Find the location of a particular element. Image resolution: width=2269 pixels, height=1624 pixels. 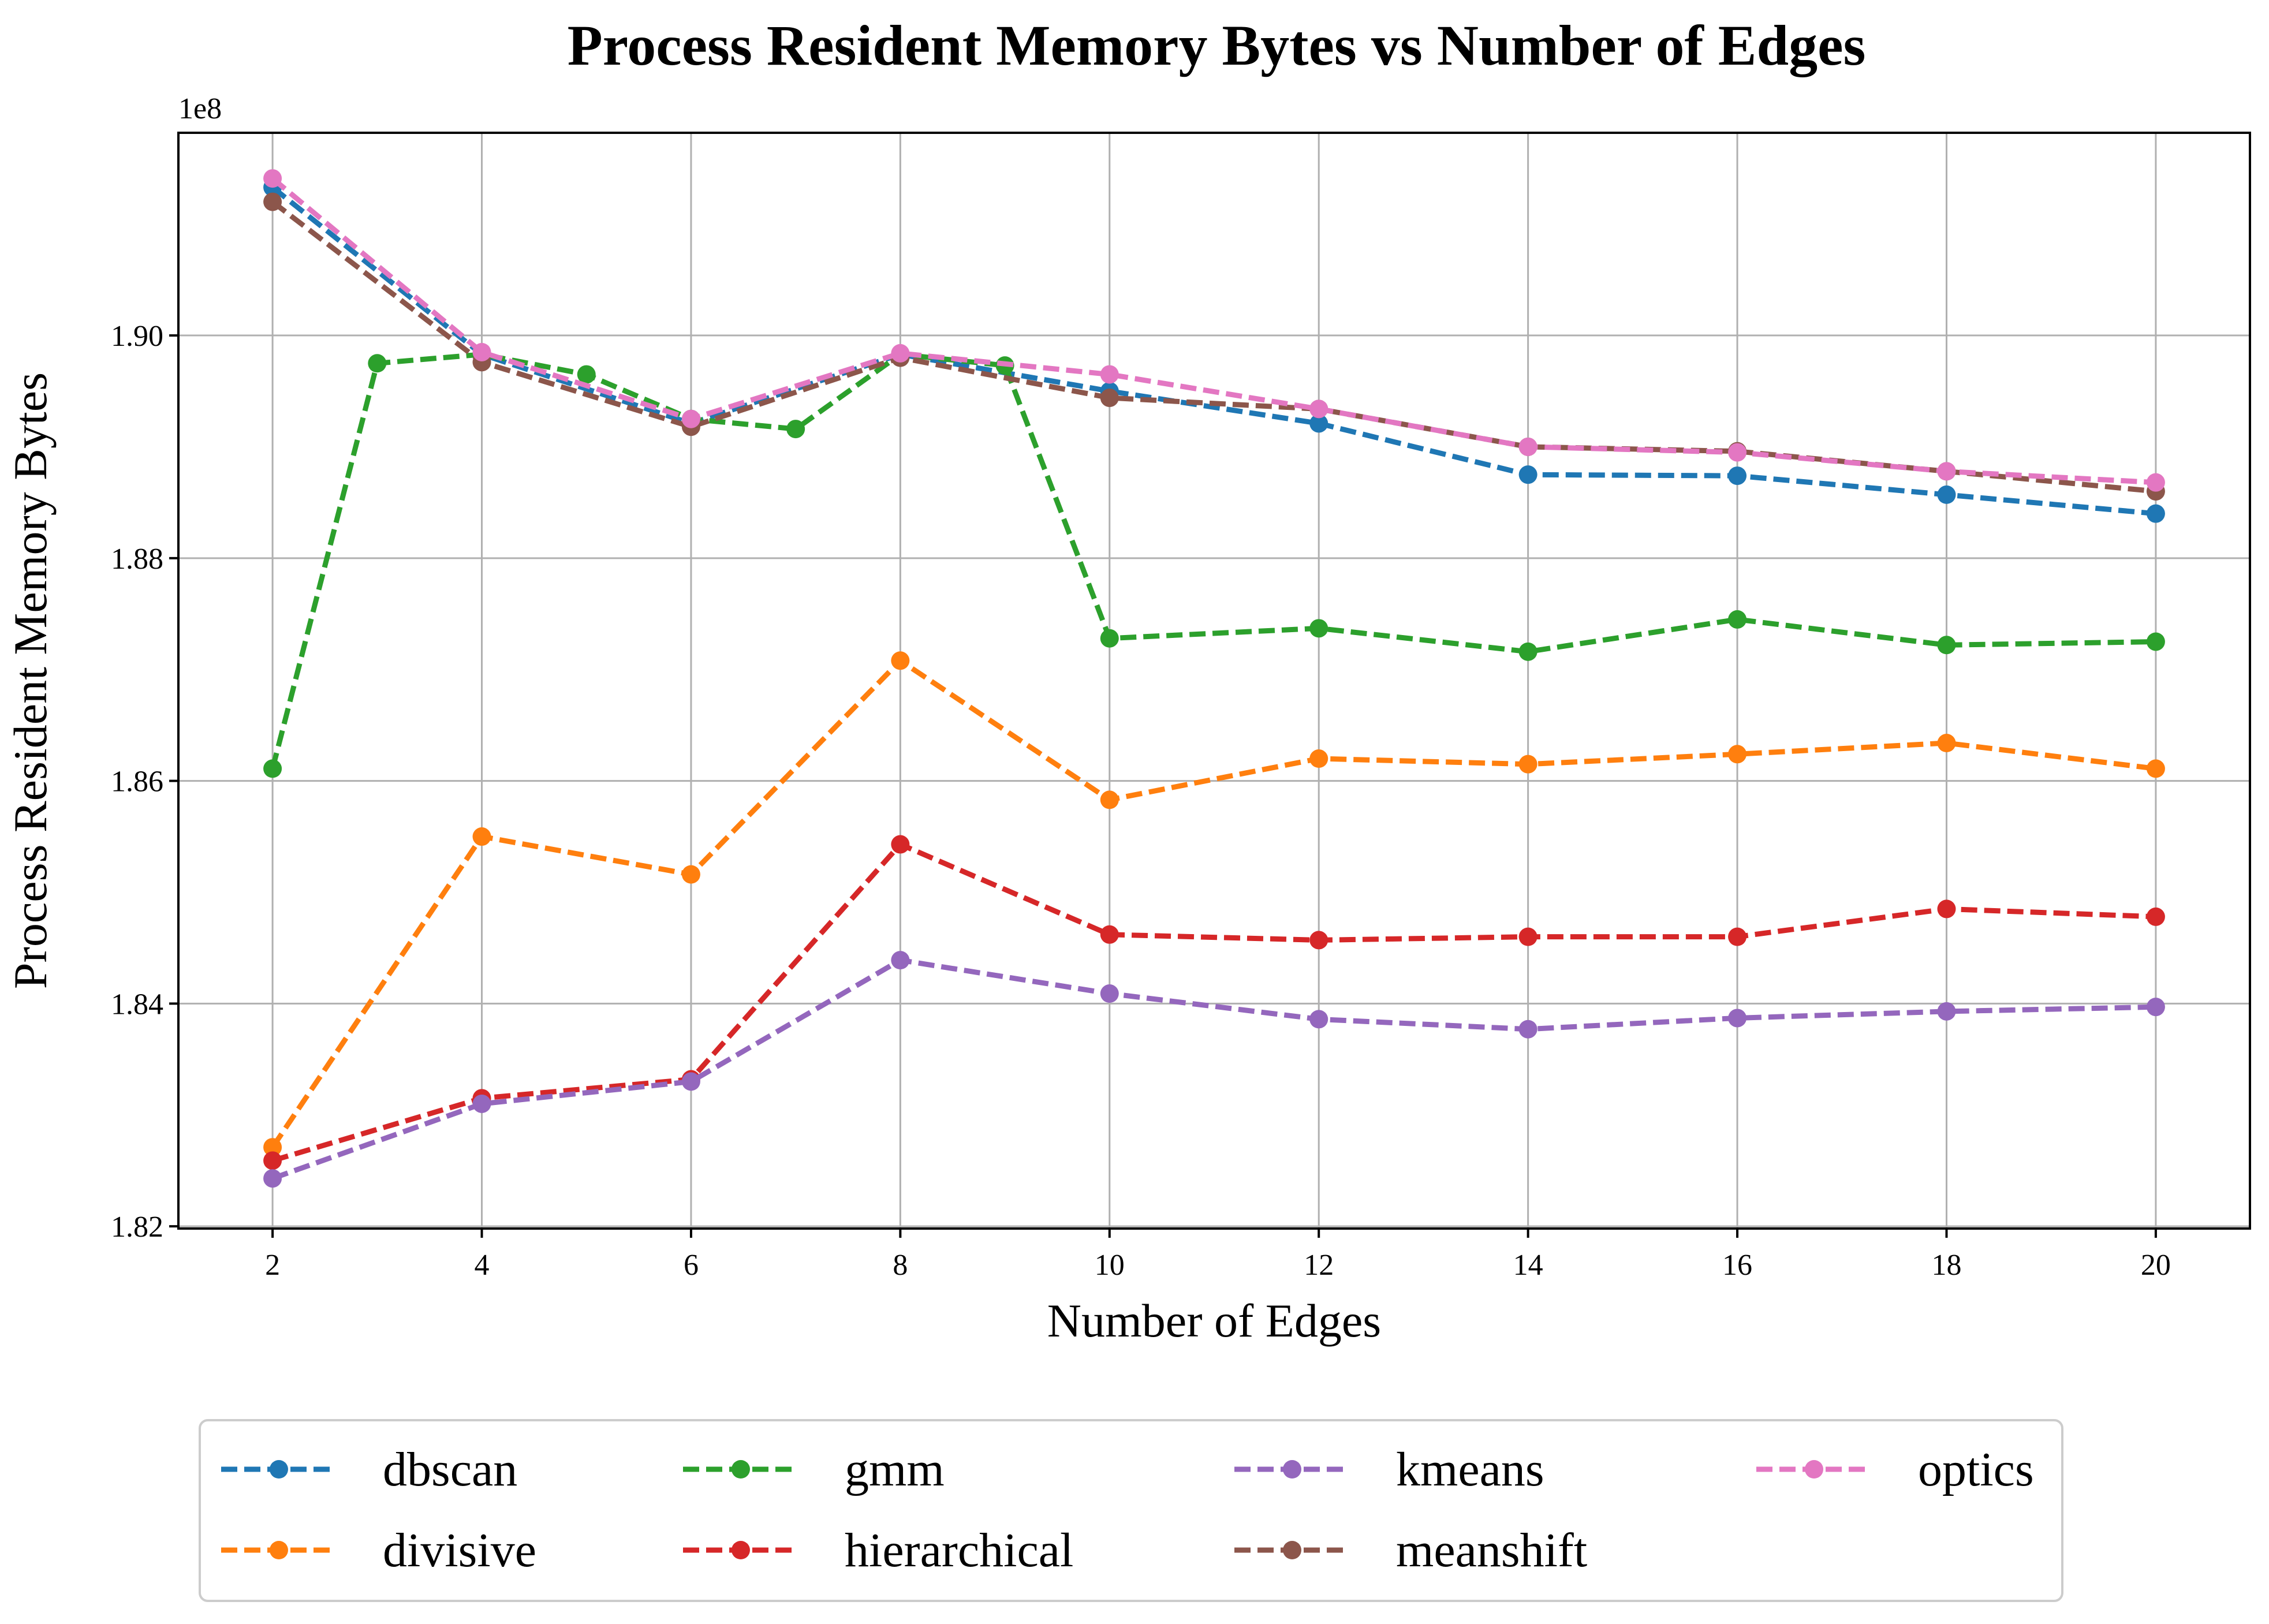

x-tick-label: 20 is located at coordinates (2156, 1265).